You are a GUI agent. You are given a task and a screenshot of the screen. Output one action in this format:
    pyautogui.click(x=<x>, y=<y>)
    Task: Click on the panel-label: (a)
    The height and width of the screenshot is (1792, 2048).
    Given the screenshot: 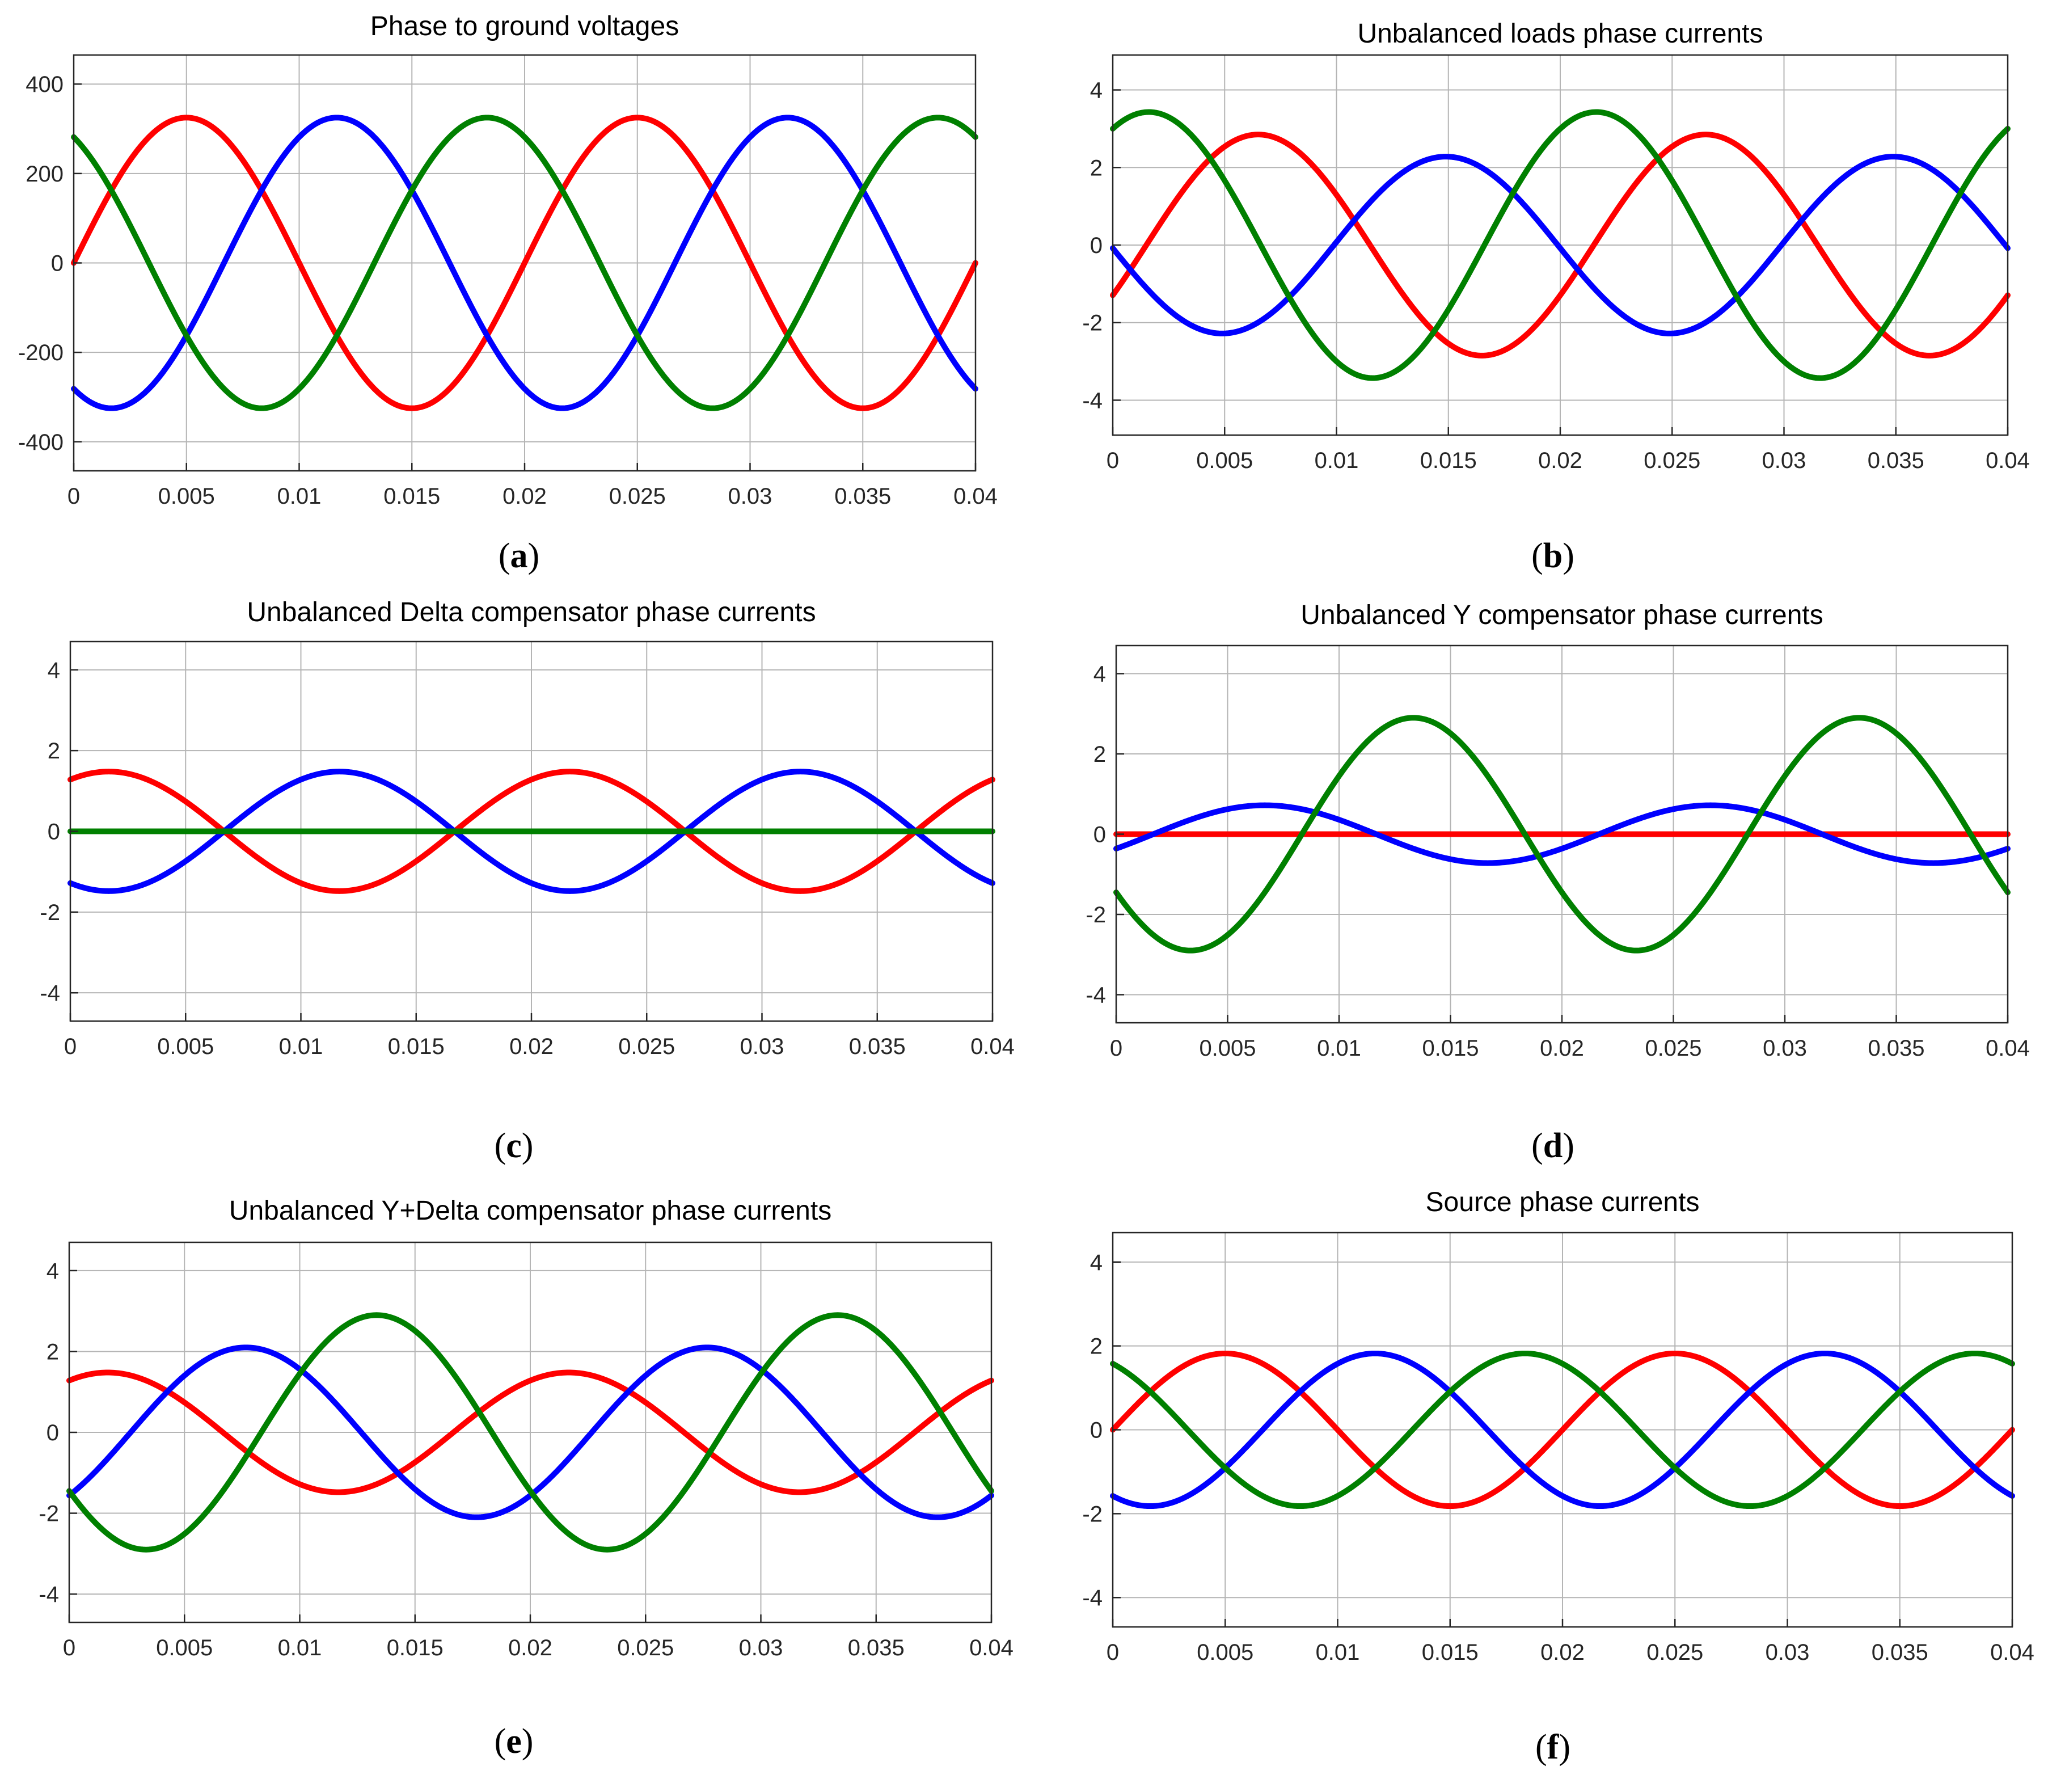 What is the action you would take?
    pyautogui.click(x=519, y=556)
    